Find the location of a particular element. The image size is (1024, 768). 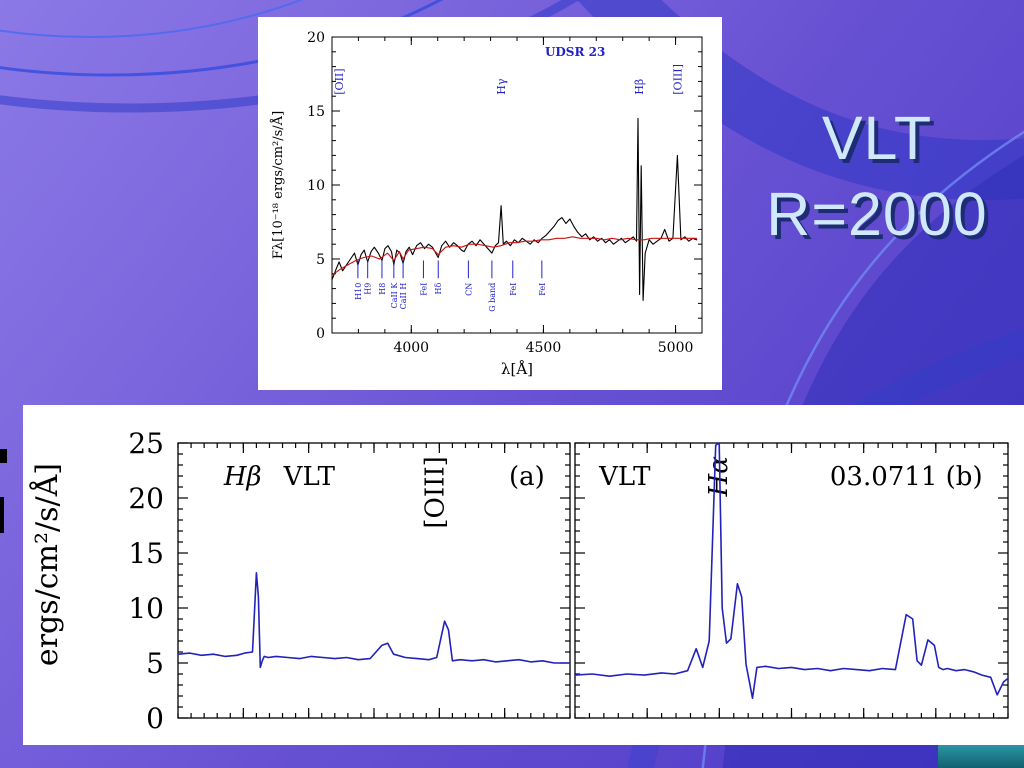

svg-text: CaII K is located at coordinates (394, 295).